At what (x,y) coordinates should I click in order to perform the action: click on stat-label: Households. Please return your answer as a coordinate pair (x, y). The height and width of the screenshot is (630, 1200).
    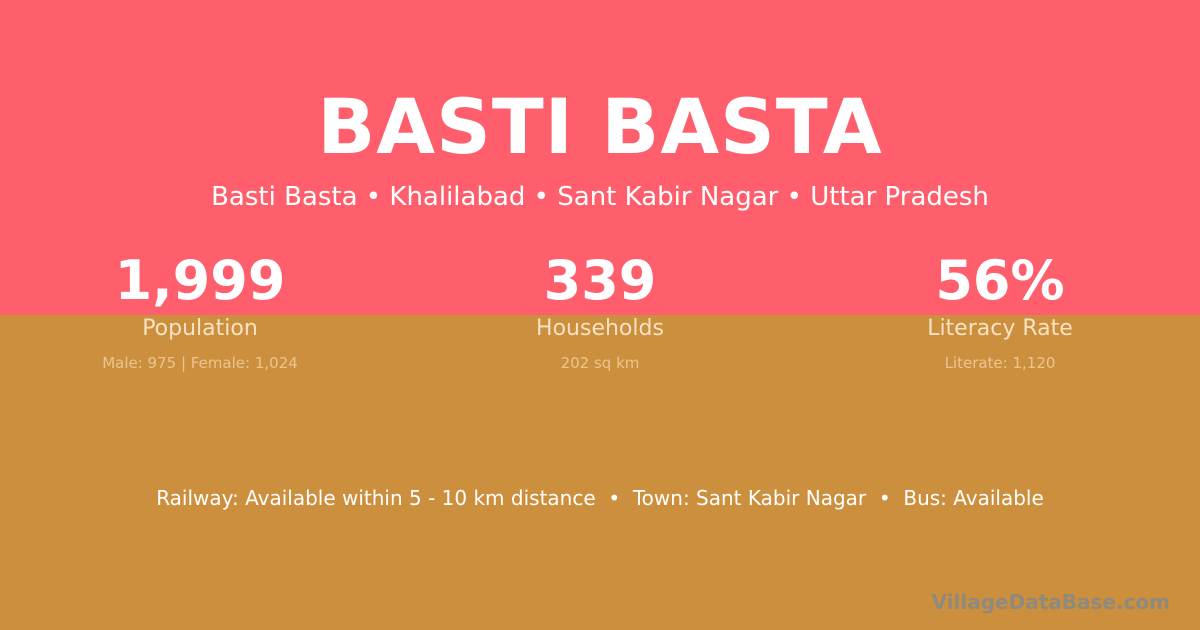
    Looking at the image, I should click on (600, 328).